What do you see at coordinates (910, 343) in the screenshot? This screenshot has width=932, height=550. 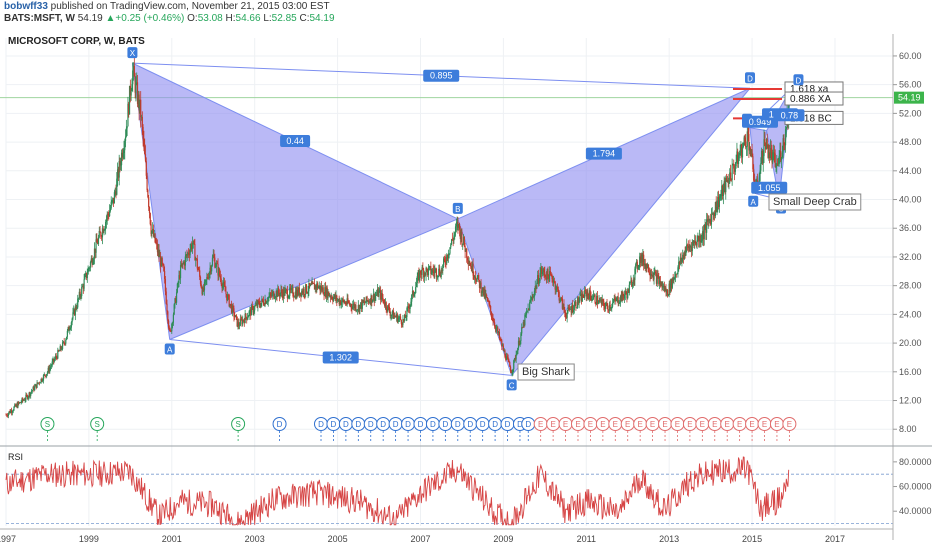 I see `y-tick-label: 20.00` at bounding box center [910, 343].